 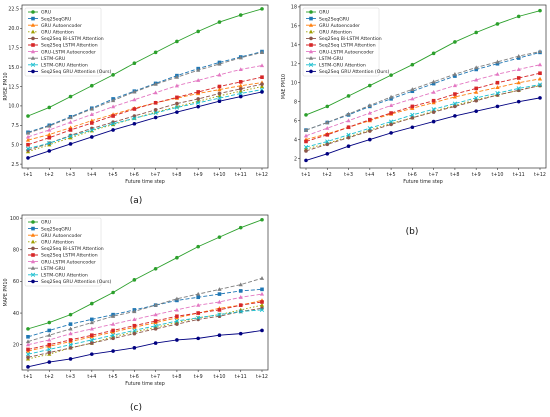 What do you see at coordinates (145, 182) in the screenshot?
I see `x-axis-label: Future time step` at bounding box center [145, 182].